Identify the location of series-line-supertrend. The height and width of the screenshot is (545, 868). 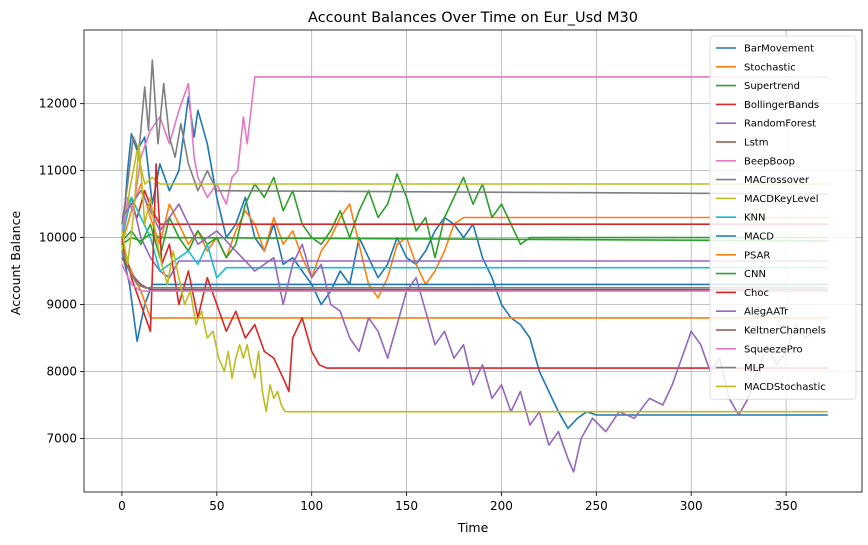
(474, 216).